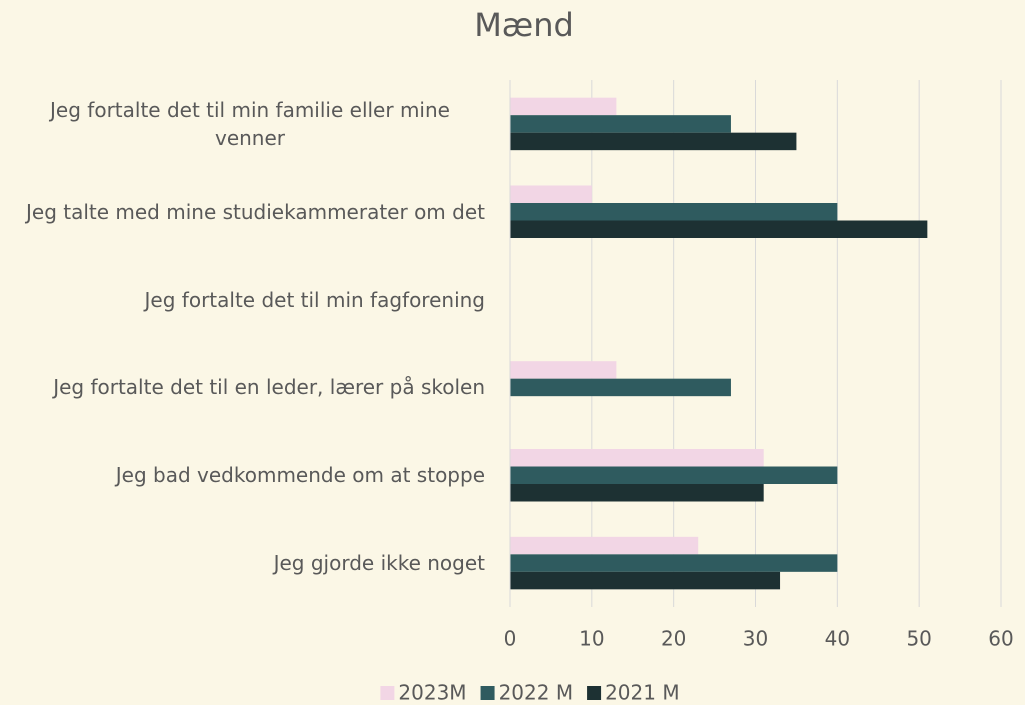 The height and width of the screenshot is (705, 1025). What do you see at coordinates (524, 25) in the screenshot?
I see `chart-title: Mænd` at bounding box center [524, 25].